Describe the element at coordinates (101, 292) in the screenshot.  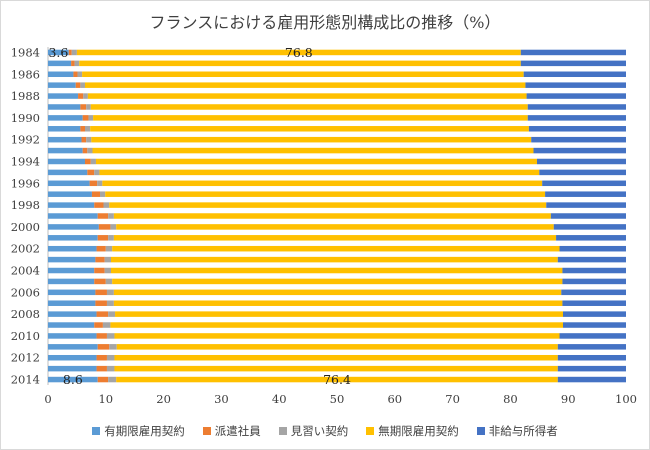
I see `bar-segment-2006-s1` at that location.